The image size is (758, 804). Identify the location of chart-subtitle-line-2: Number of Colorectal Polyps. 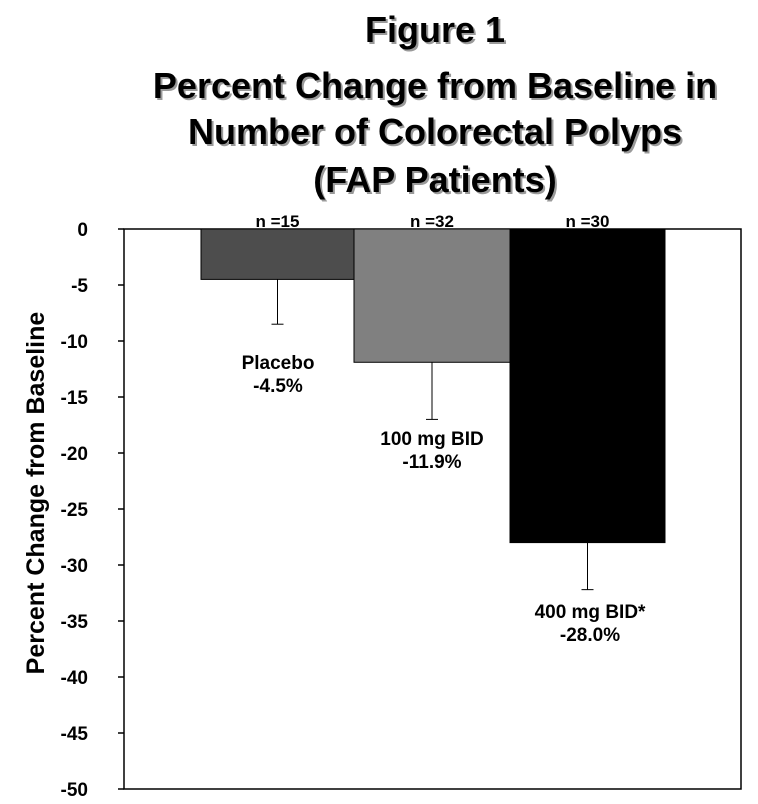
(435, 131).